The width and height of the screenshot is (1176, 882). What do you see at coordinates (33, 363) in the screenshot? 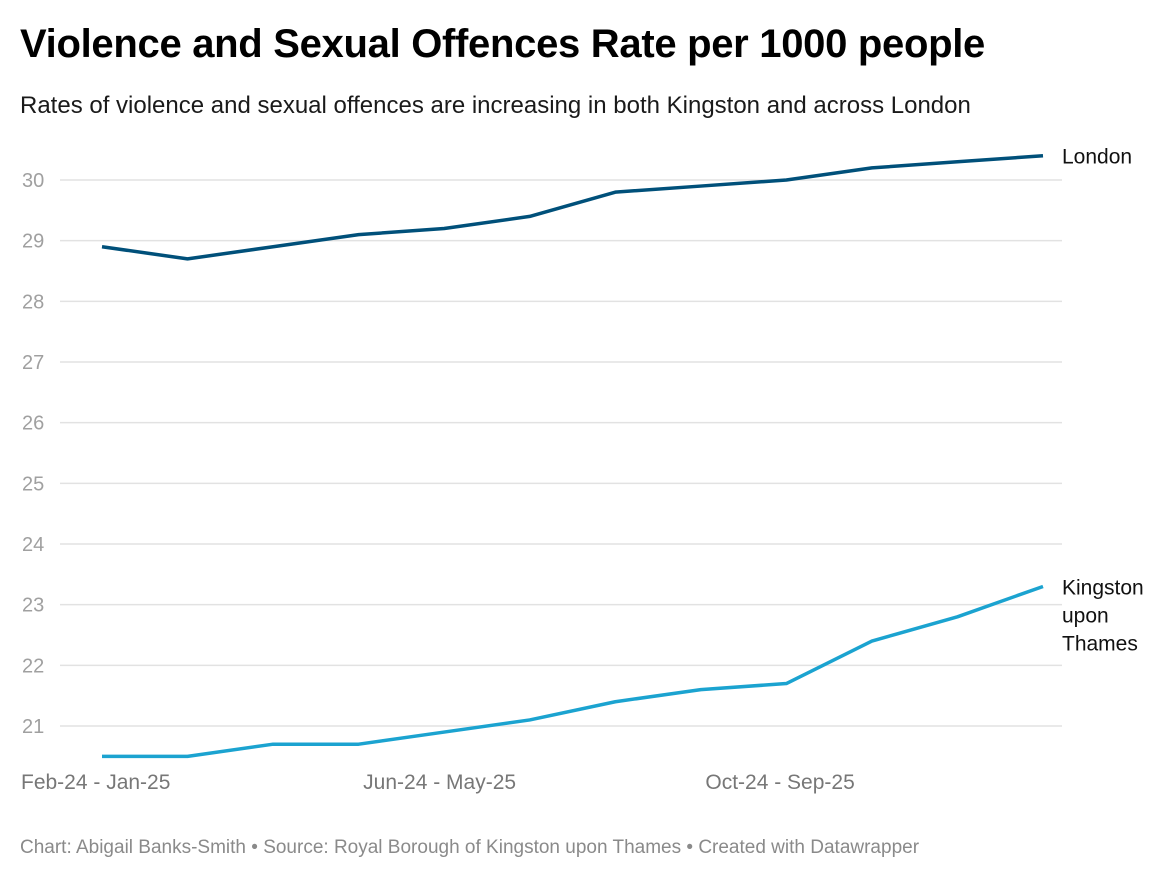
I see `y-tick-label: 27` at bounding box center [33, 363].